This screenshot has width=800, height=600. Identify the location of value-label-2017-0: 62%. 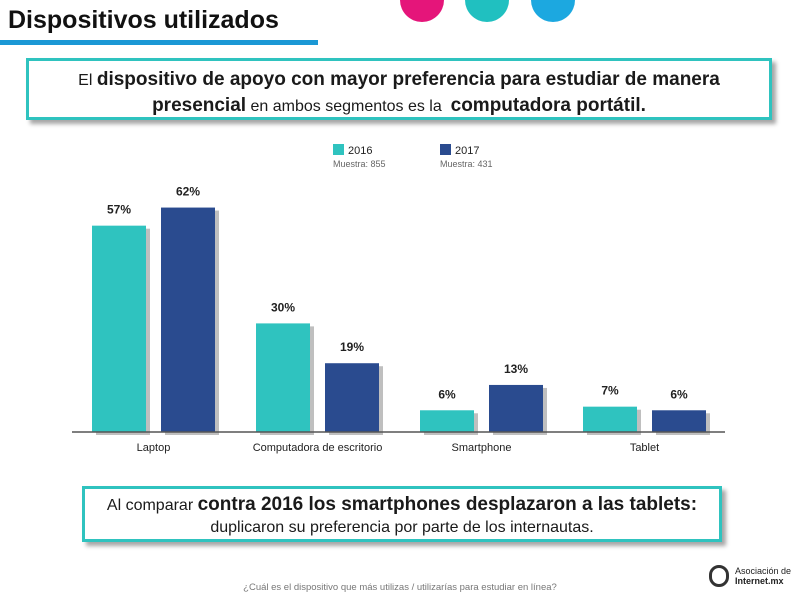
(188, 192).